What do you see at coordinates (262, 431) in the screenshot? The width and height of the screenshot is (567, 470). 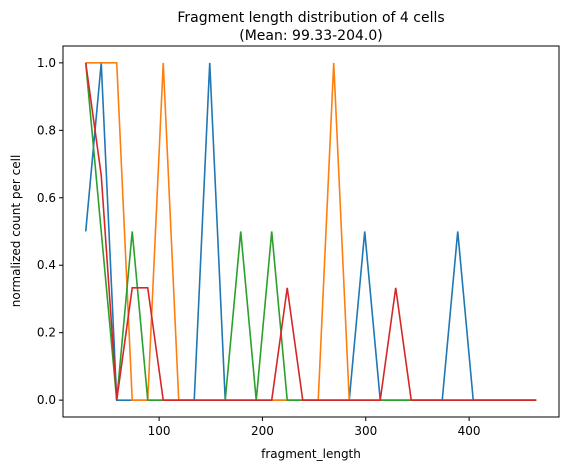 I see `x-tick-label: 200` at bounding box center [262, 431].